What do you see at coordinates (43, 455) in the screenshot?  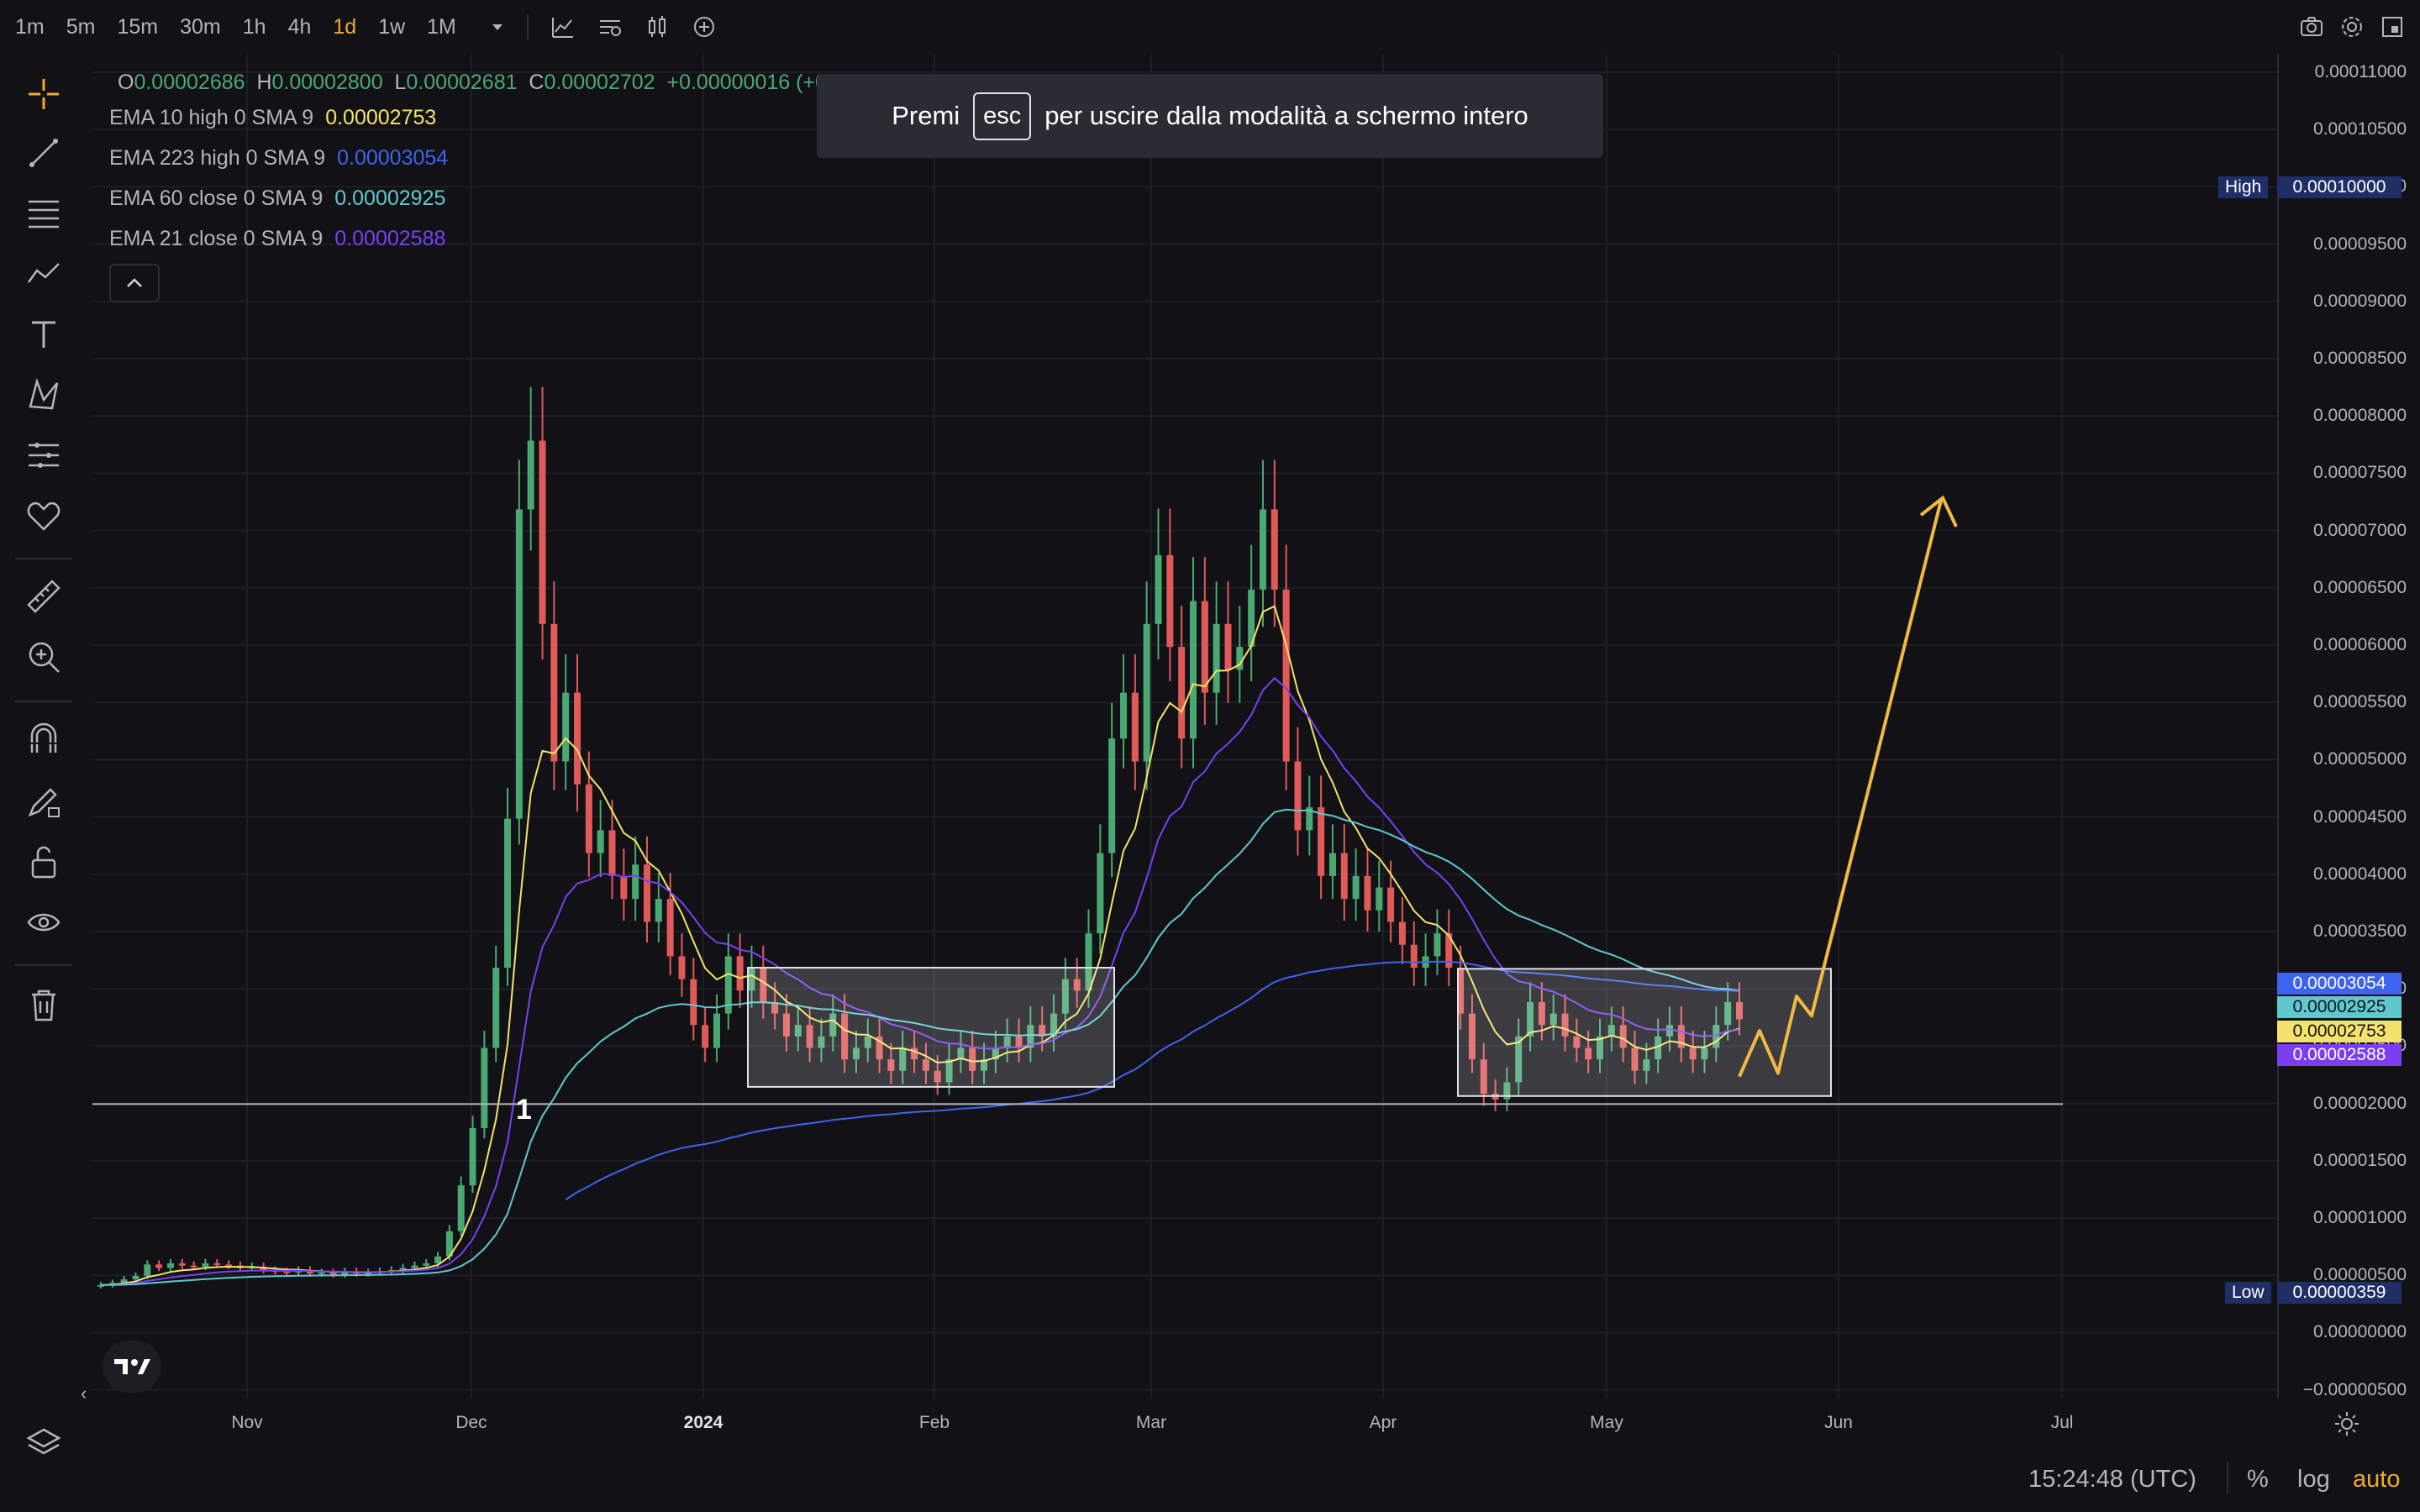 I see `prediction-tools-icon` at bounding box center [43, 455].